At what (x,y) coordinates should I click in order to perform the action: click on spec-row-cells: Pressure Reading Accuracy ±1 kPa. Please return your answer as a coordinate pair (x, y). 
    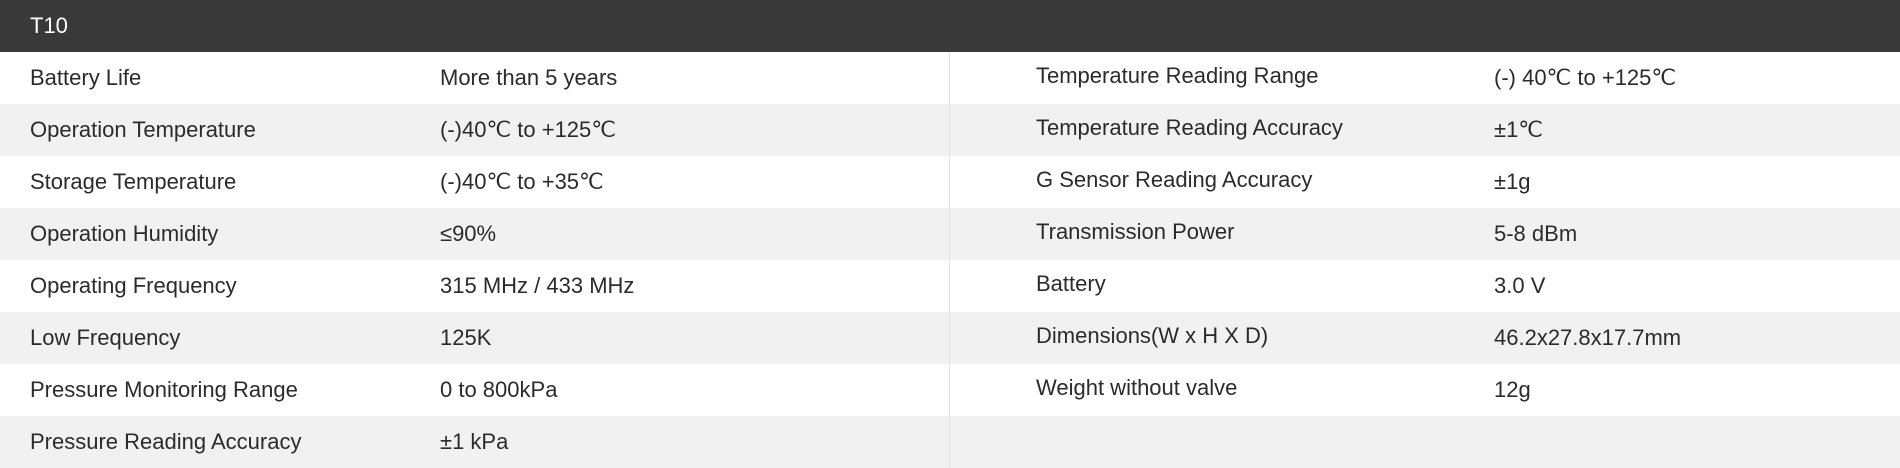
    Looking at the image, I should click on (950, 442).